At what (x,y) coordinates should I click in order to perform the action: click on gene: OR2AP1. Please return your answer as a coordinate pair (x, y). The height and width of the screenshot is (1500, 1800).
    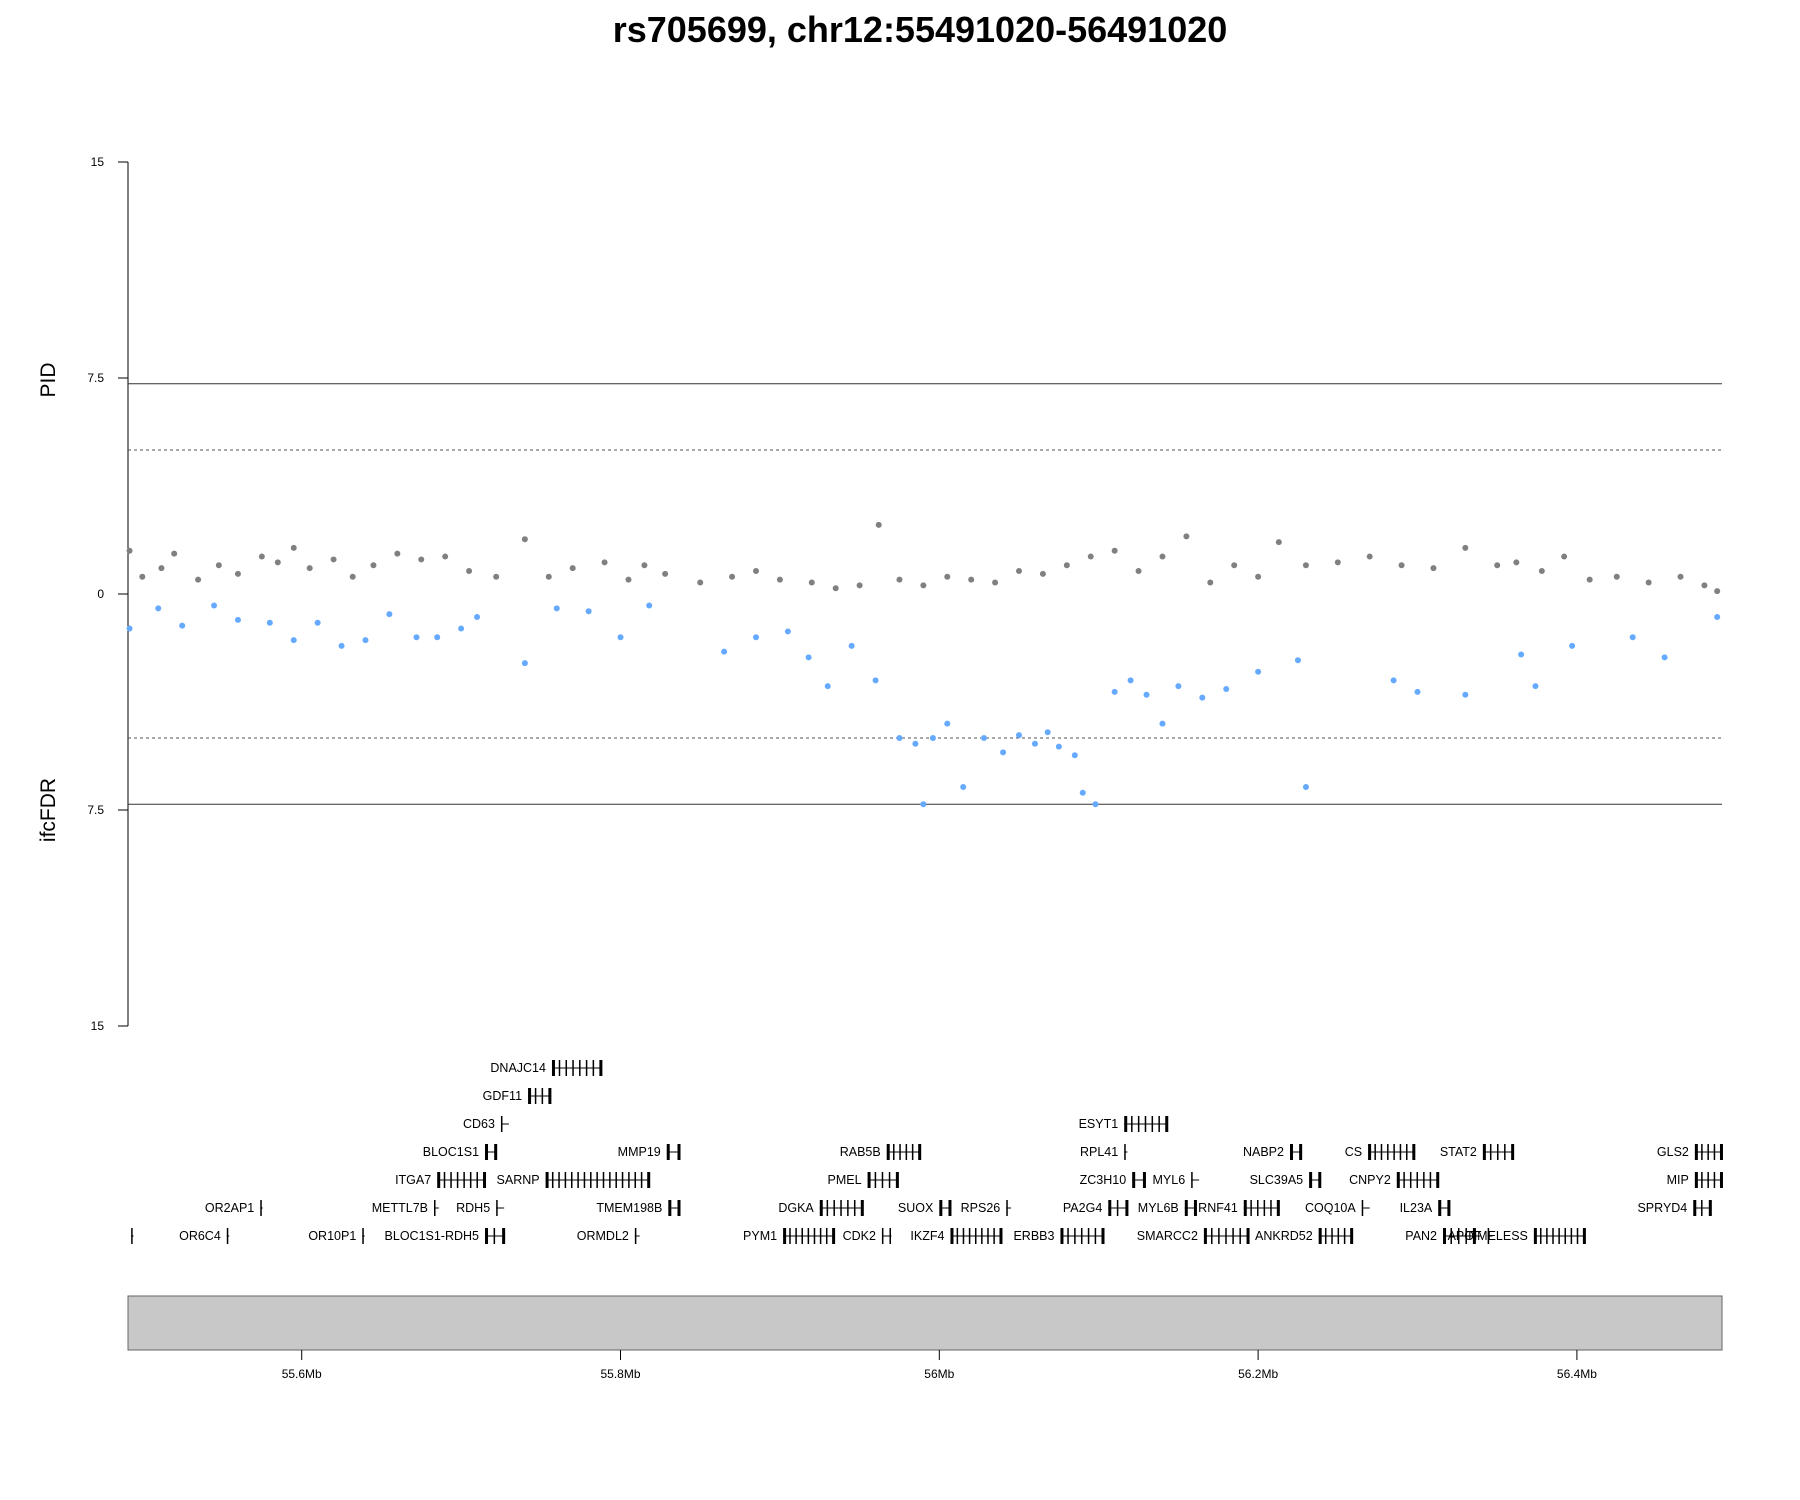
    Looking at the image, I should click on (234, 1208).